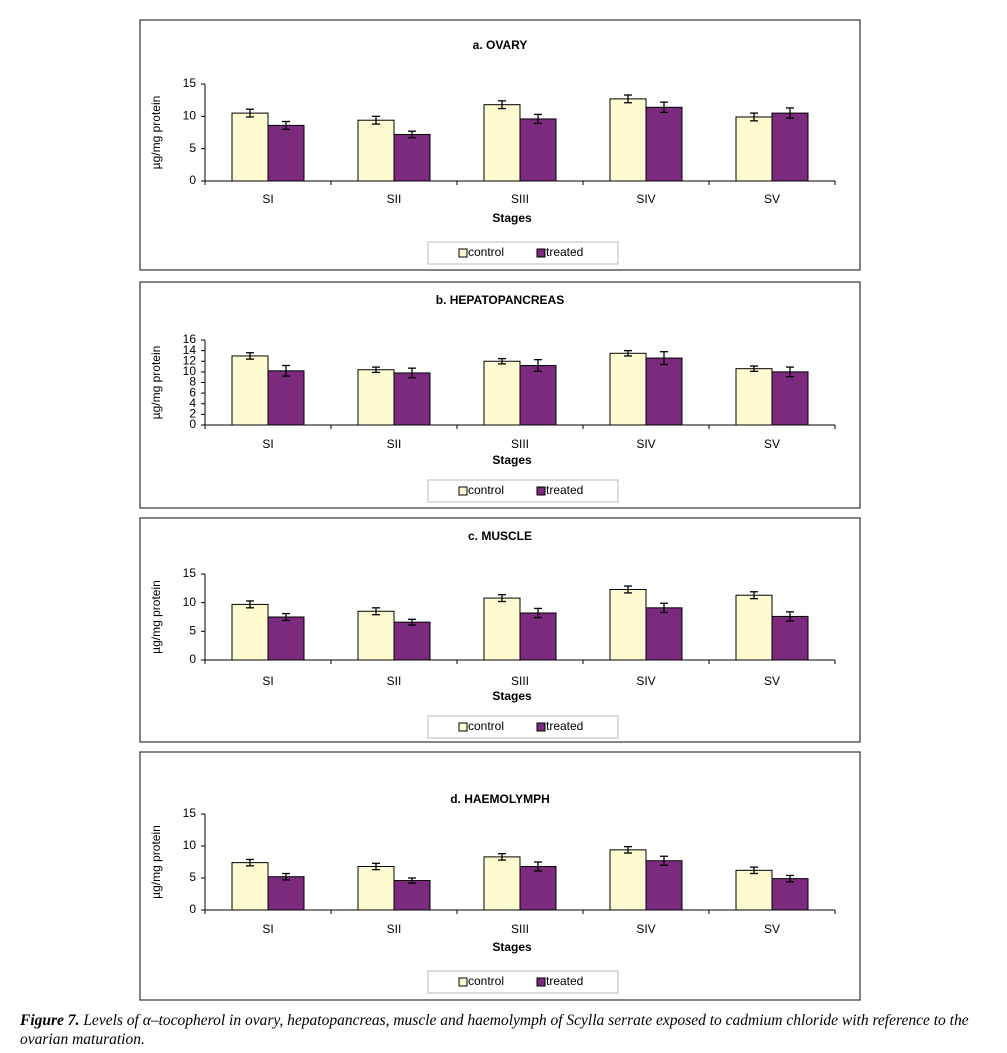  What do you see at coordinates (500, 300) in the screenshot?
I see `chart-title: b. HEPATOPANCREAS` at bounding box center [500, 300].